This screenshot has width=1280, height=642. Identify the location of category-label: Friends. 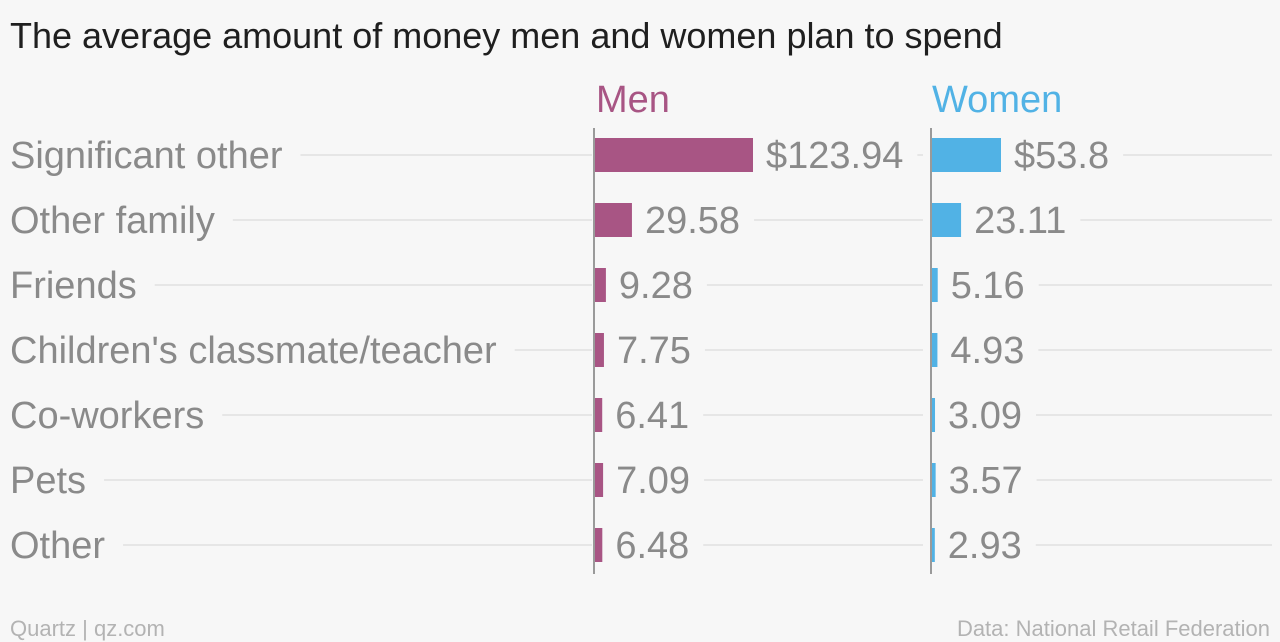
(73, 286).